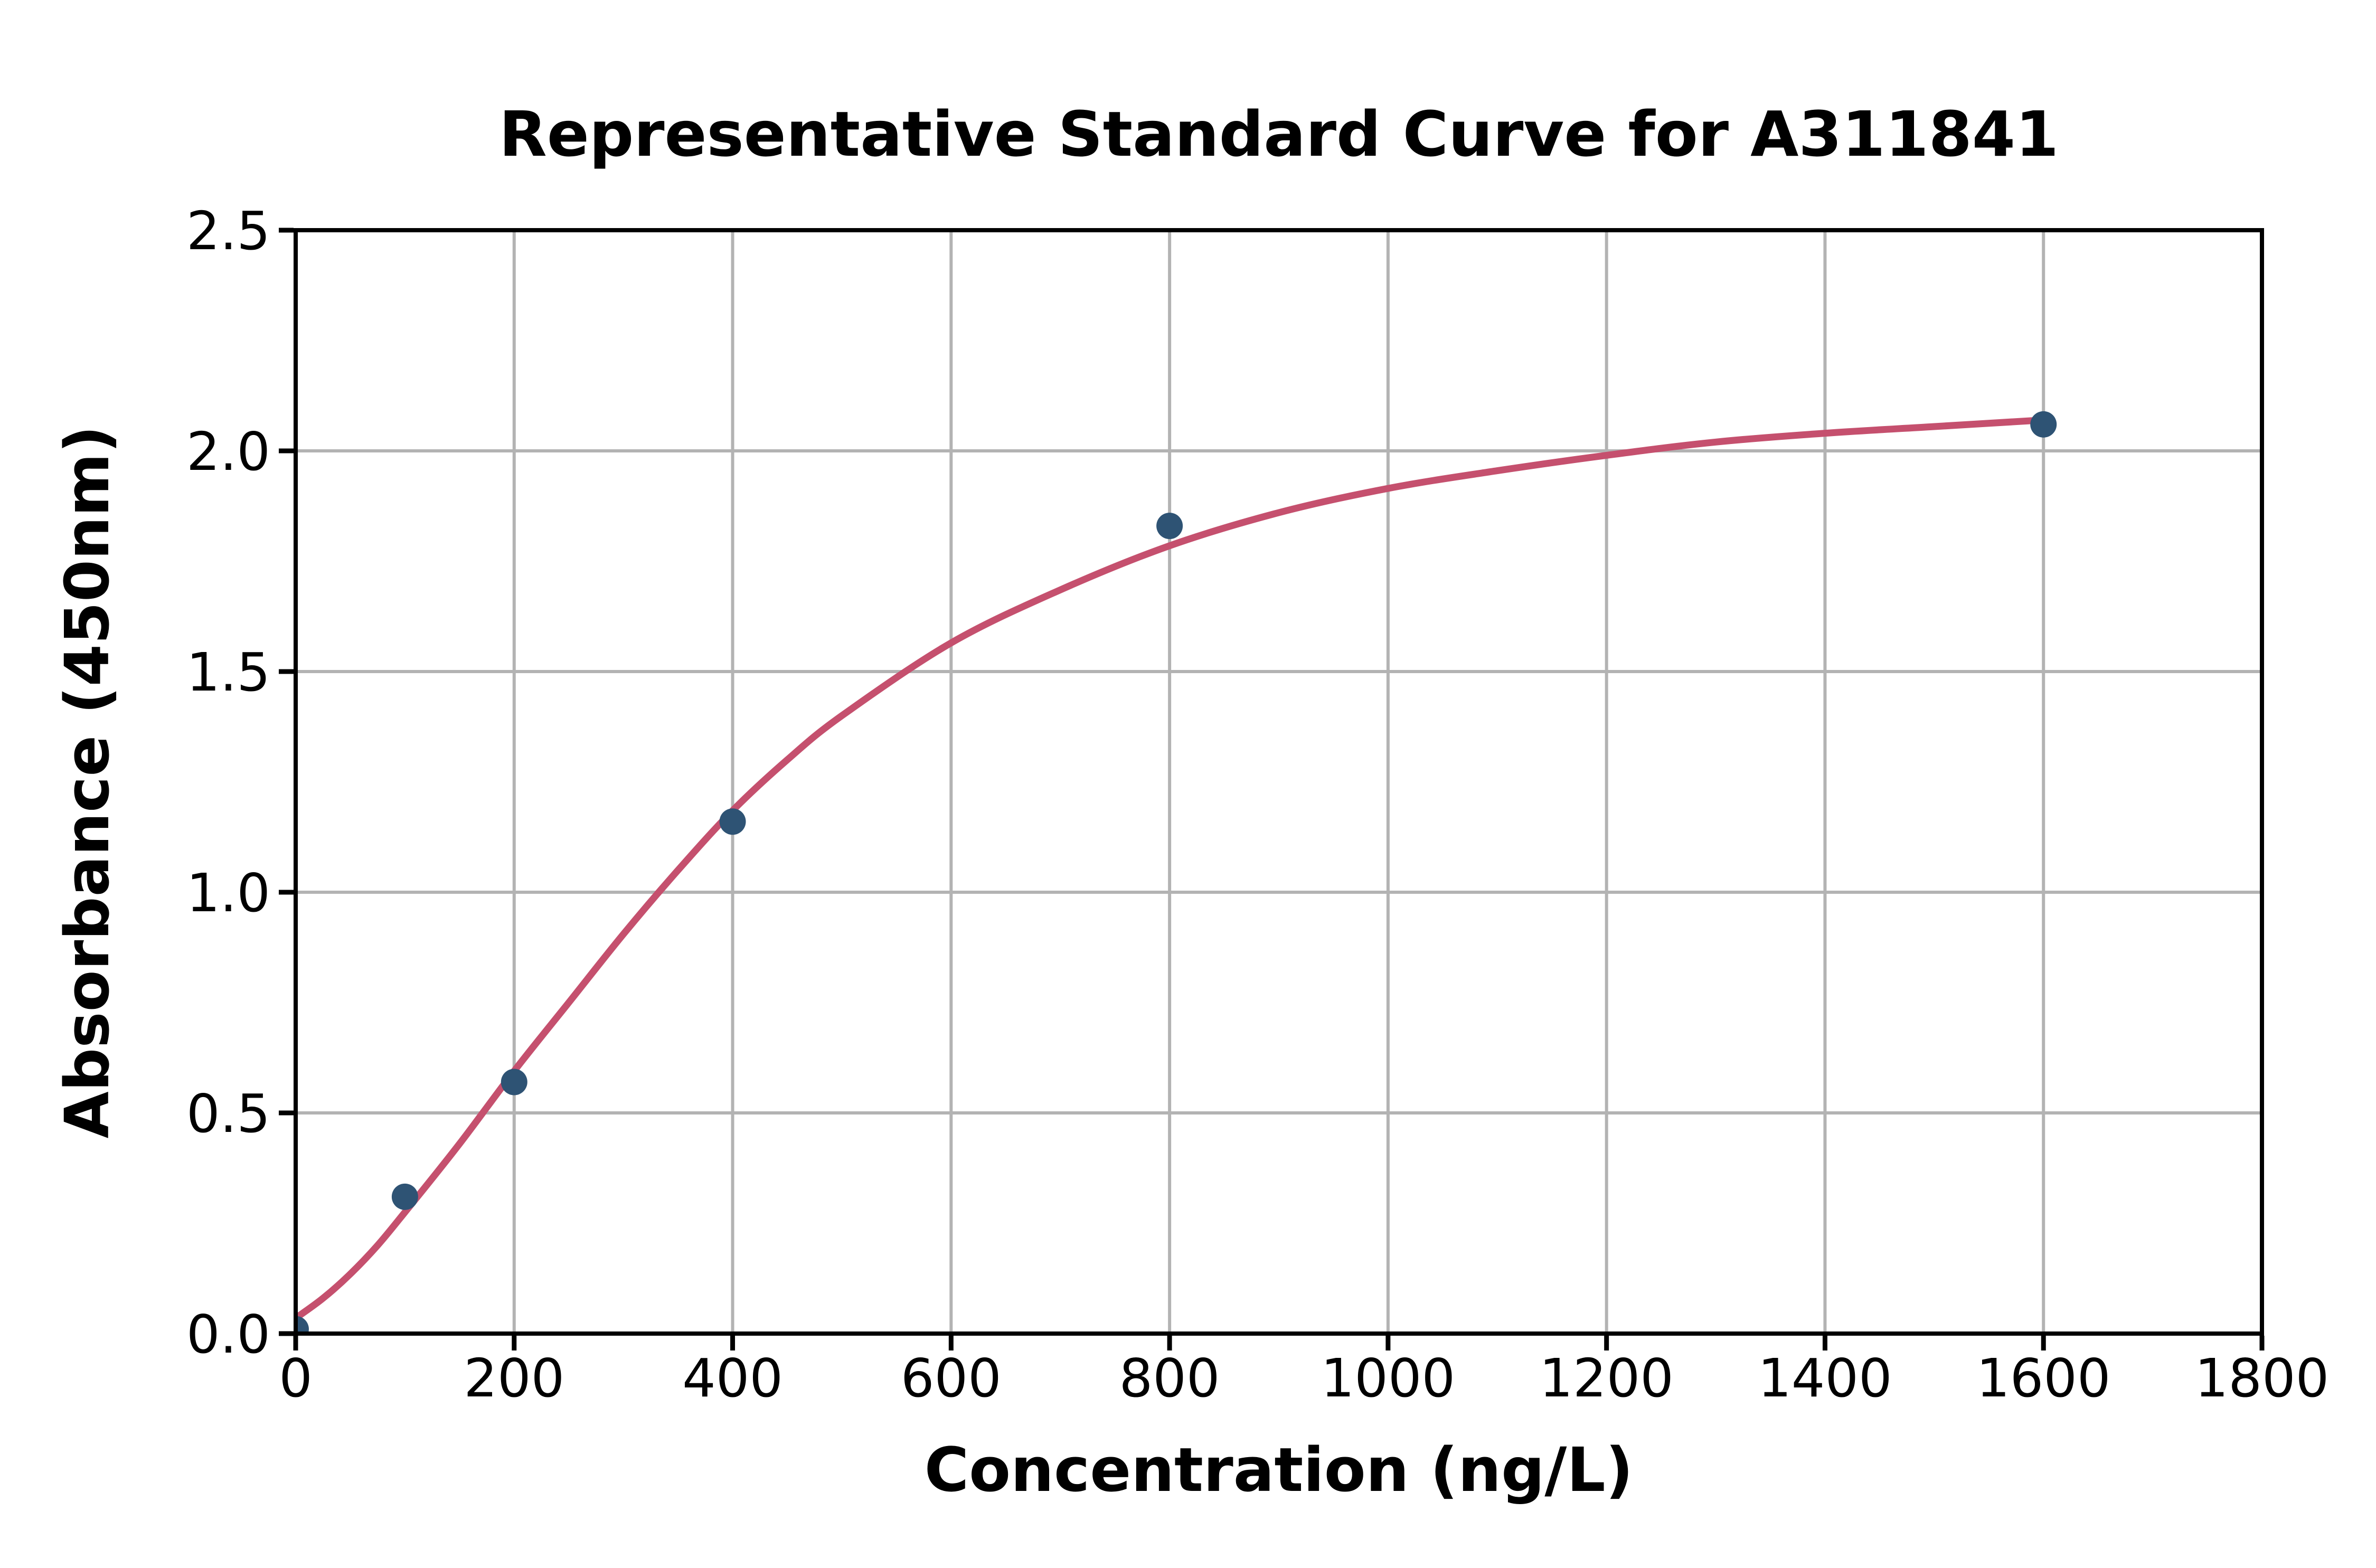 The height and width of the screenshot is (1568, 2376). What do you see at coordinates (87, 782) in the screenshot?
I see `y-axis-title: Absorbance (450nm)` at bounding box center [87, 782].